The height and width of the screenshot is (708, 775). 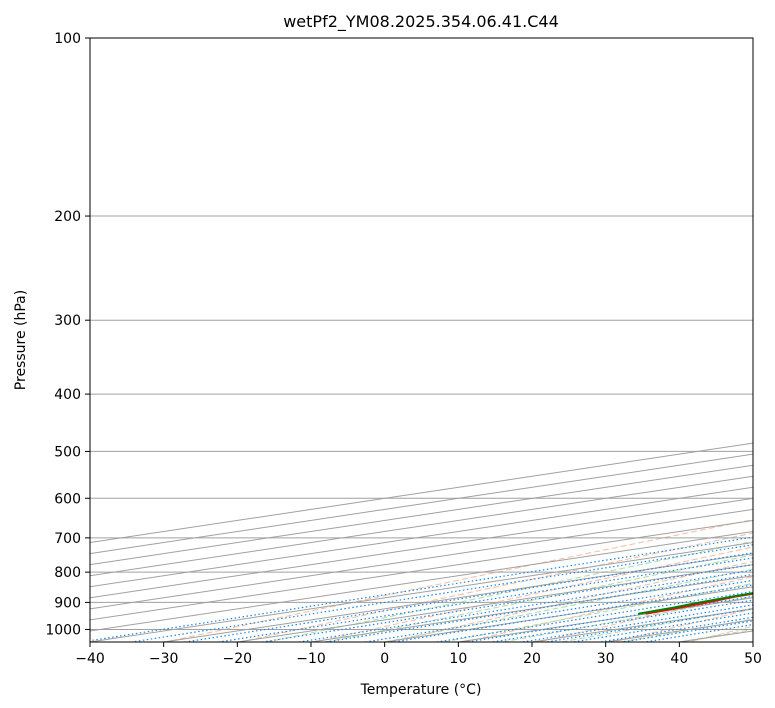 What do you see at coordinates (679, 659) in the screenshot?
I see `x-tick-label: 40` at bounding box center [679, 659].